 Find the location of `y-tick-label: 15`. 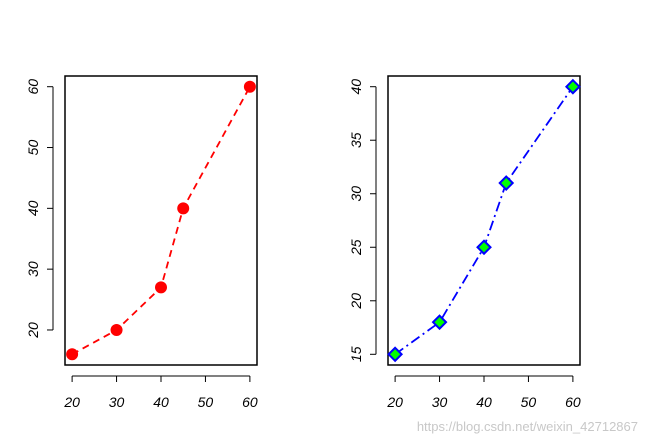

y-tick-label: 15 is located at coordinates (356, 354).